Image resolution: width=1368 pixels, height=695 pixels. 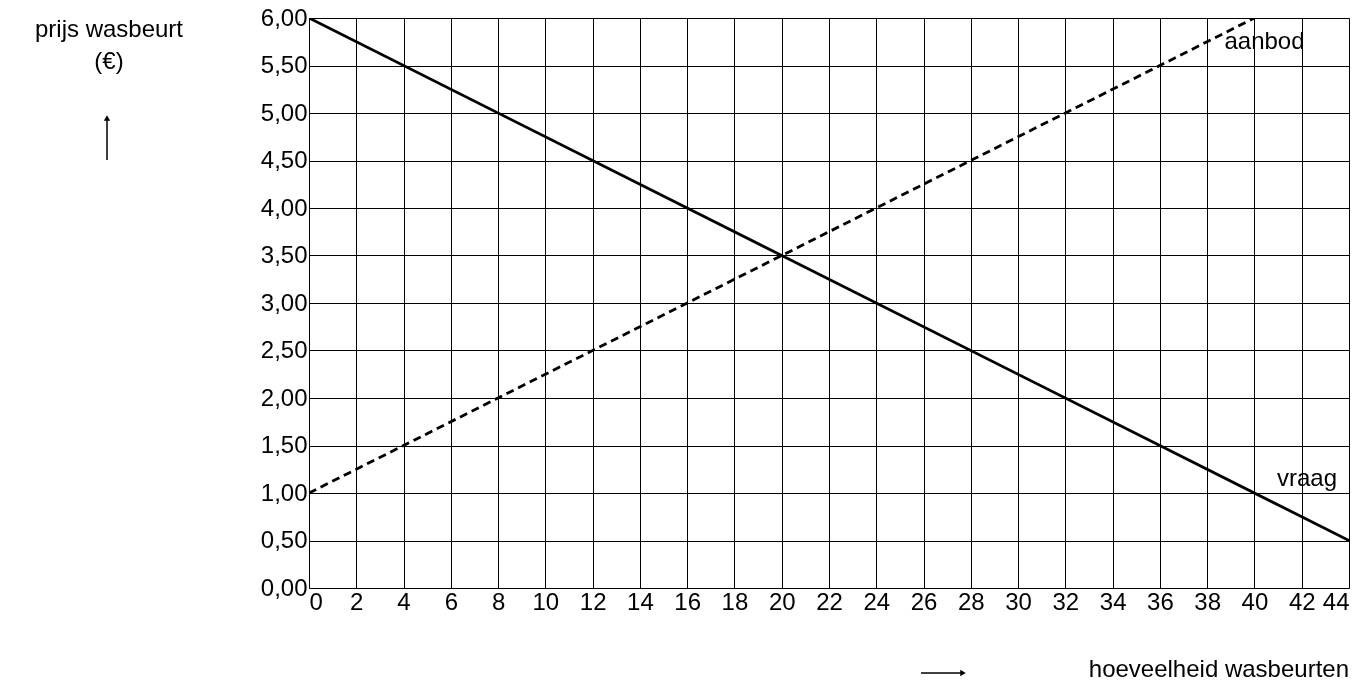 I want to click on x-tick-label: 42, so click(x=1302, y=601).